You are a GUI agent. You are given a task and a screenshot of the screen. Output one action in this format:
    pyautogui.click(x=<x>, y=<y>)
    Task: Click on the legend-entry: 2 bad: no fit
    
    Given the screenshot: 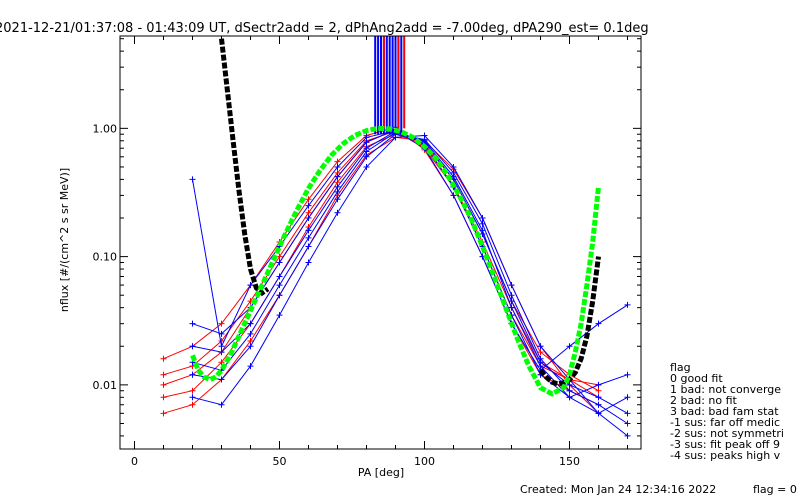 What is the action you would take?
    pyautogui.click(x=704, y=400)
    